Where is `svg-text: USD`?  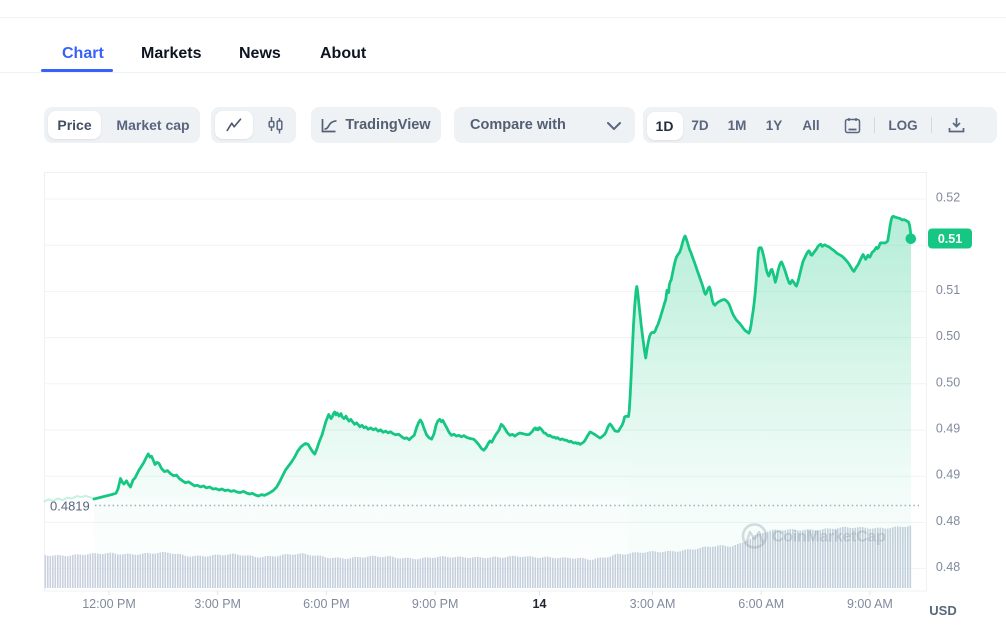 svg-text: USD is located at coordinates (942, 610).